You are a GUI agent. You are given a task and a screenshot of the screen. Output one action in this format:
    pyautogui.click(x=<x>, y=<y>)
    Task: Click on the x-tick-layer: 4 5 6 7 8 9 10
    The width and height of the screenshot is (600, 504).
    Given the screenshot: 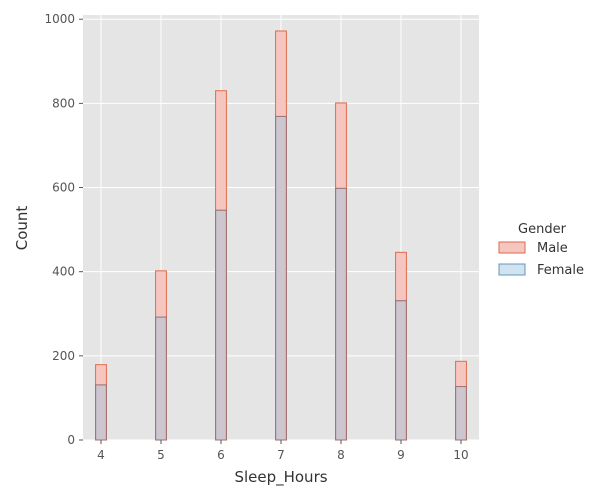 What is the action you would take?
    pyautogui.click(x=283, y=451)
    